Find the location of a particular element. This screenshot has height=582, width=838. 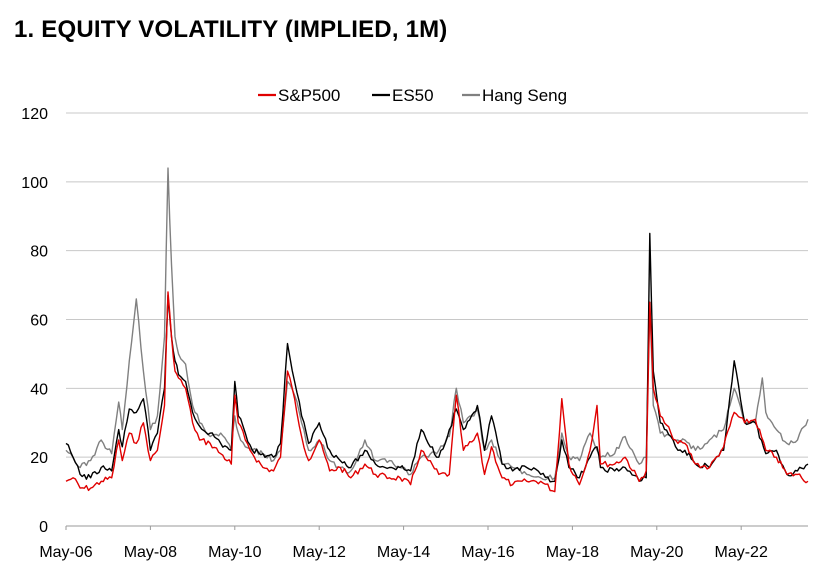

legend-label: ES50 is located at coordinates (413, 95).